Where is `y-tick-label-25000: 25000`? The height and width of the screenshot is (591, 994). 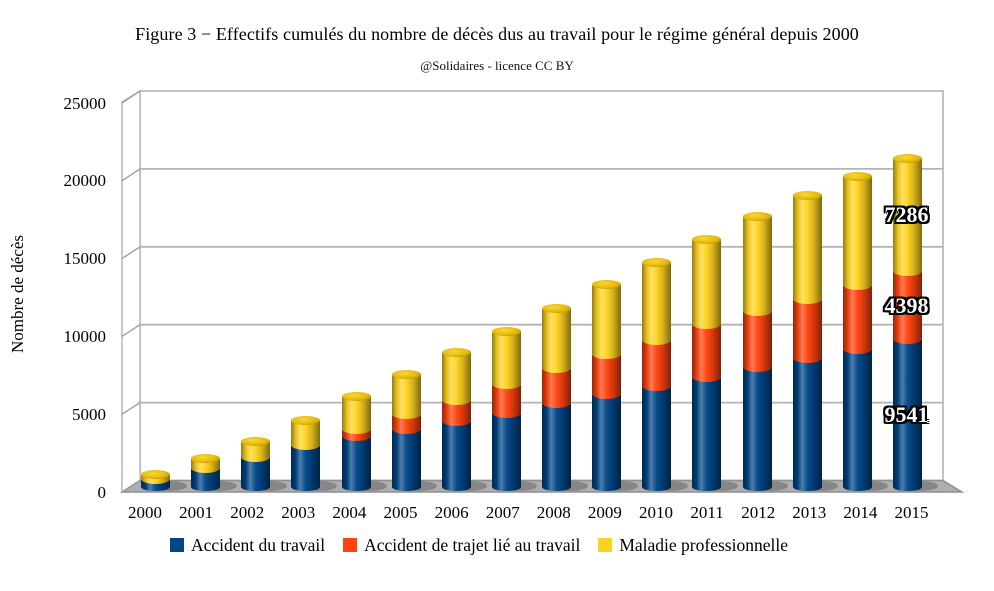 y-tick-label-25000: 25000 is located at coordinates (85, 103).